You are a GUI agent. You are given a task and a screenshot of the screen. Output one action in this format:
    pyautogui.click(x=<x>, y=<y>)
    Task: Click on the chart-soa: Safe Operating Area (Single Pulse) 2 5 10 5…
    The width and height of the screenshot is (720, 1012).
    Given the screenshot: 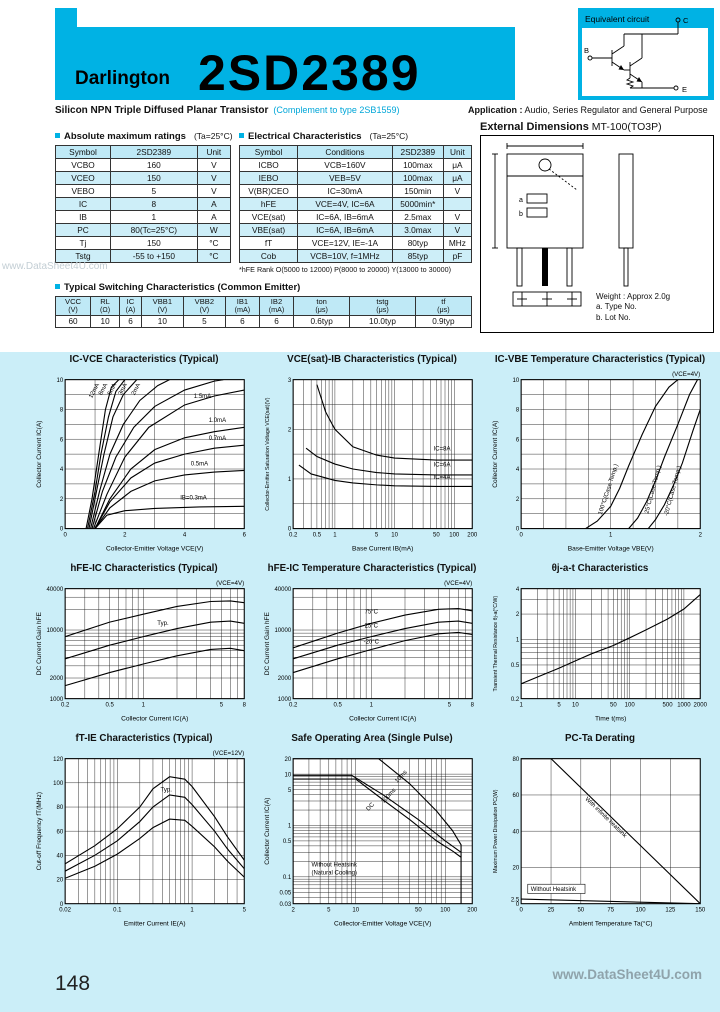 What is the action you would take?
    pyautogui.click(x=372, y=831)
    